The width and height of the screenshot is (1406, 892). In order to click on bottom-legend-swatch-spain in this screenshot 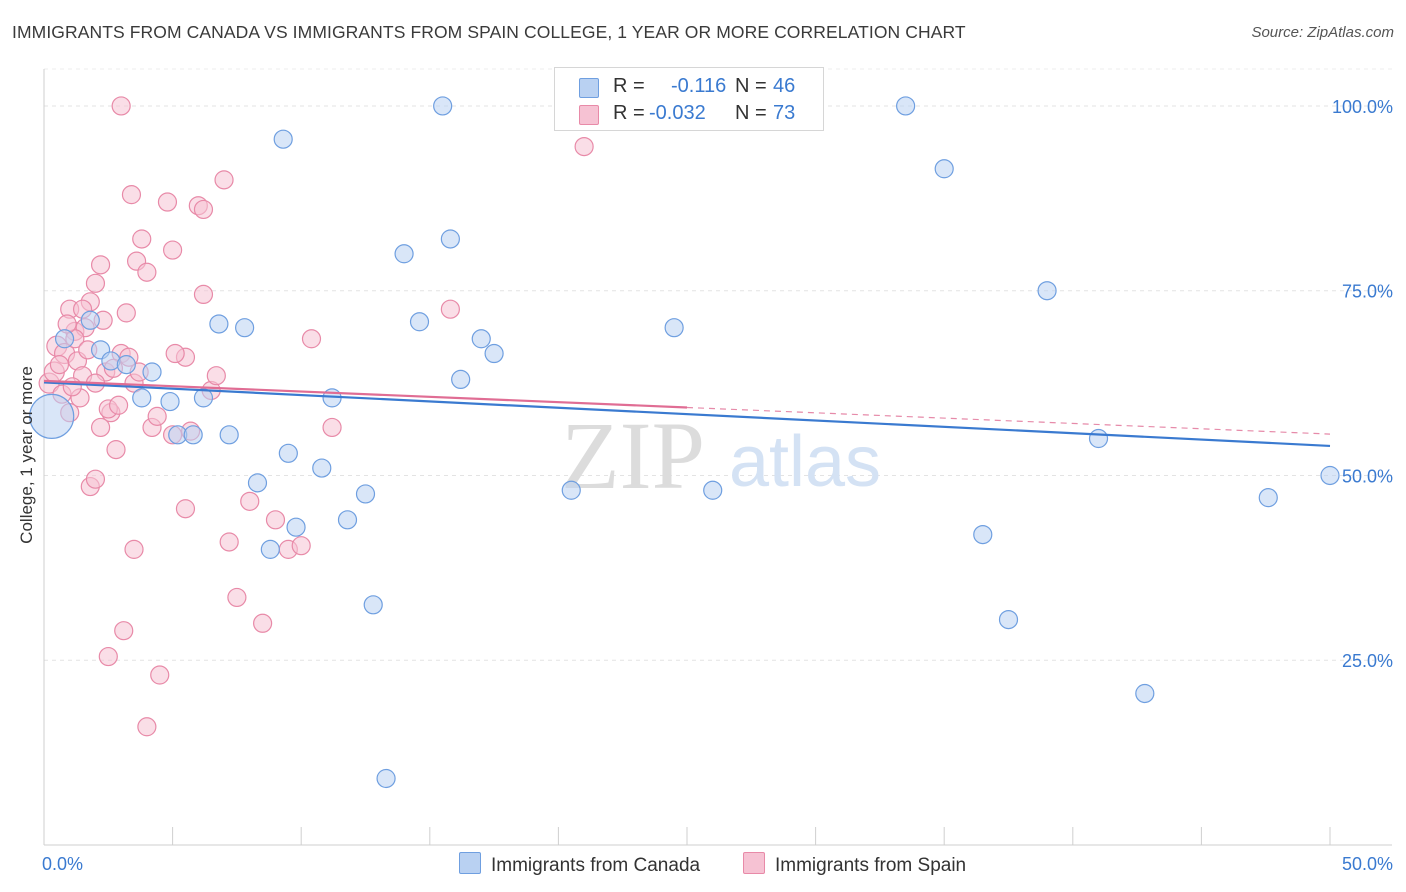, I will do `click(754, 863)`.